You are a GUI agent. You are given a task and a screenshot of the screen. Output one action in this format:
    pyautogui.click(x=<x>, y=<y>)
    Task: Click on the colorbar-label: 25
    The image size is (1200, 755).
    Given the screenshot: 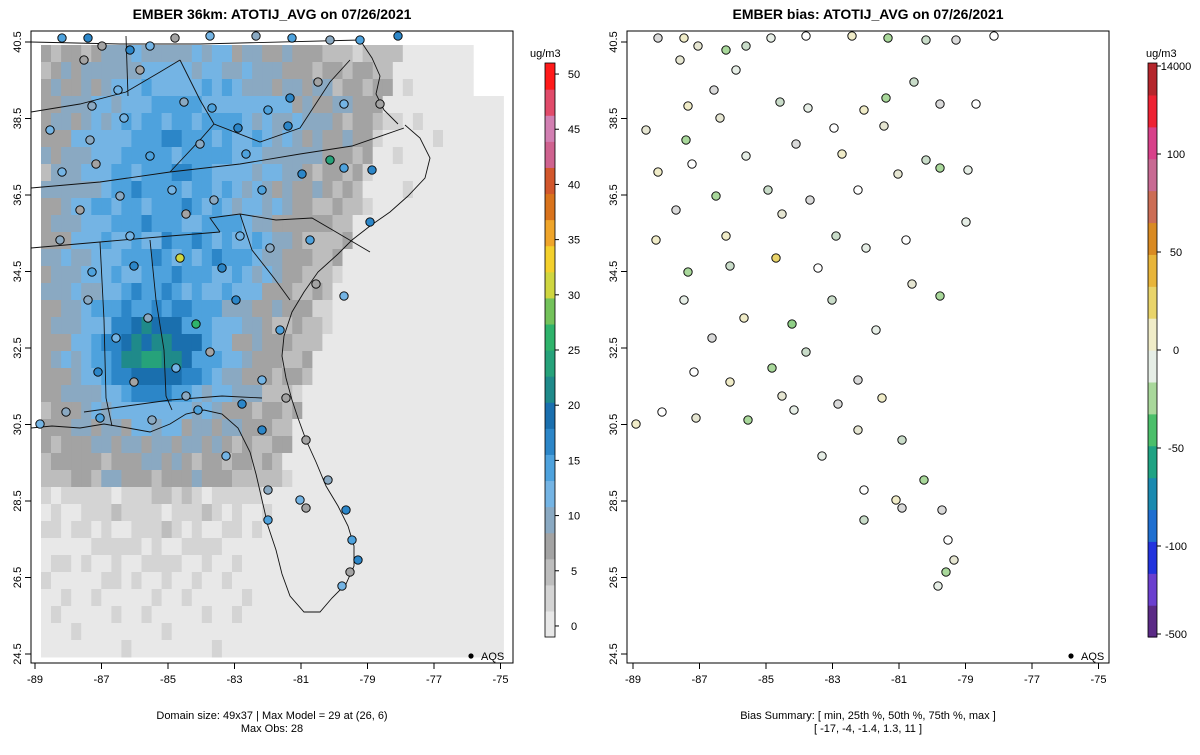 What is the action you would take?
    pyautogui.click(x=574, y=351)
    